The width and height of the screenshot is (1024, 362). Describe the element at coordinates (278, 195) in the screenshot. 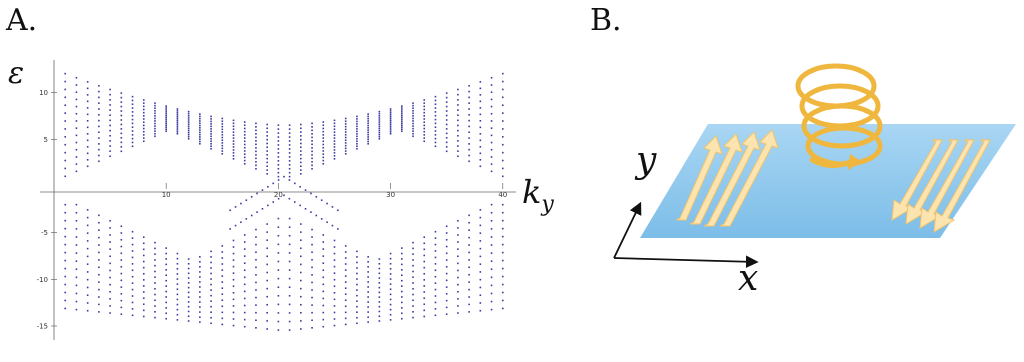

I see `x-tick-label: 20` at that location.